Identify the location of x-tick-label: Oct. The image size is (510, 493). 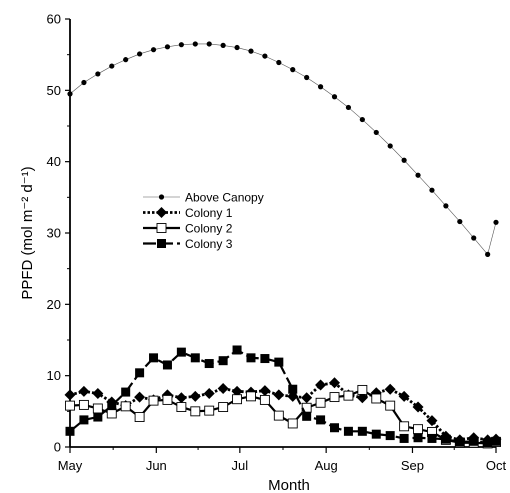
(496, 465).